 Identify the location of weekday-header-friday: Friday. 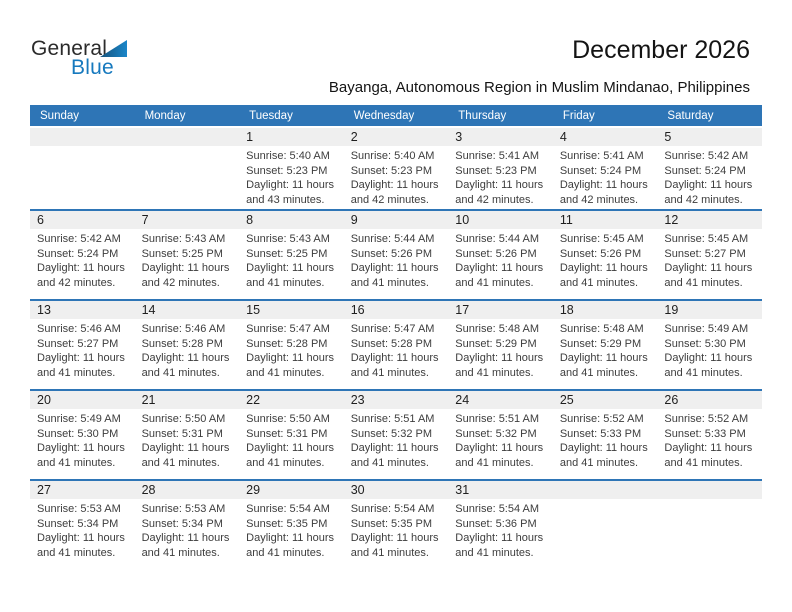
(578, 115).